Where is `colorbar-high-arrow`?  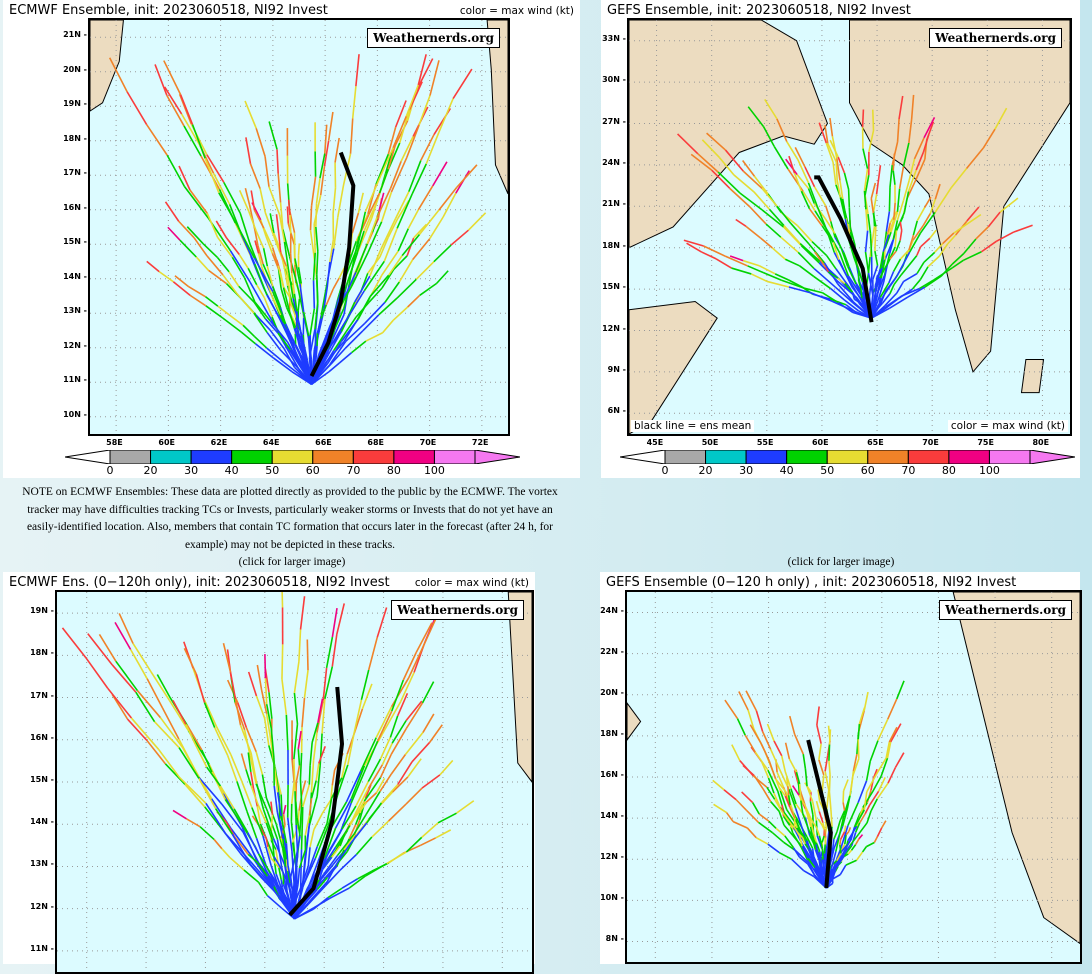
colorbar-high-arrow is located at coordinates (497, 457).